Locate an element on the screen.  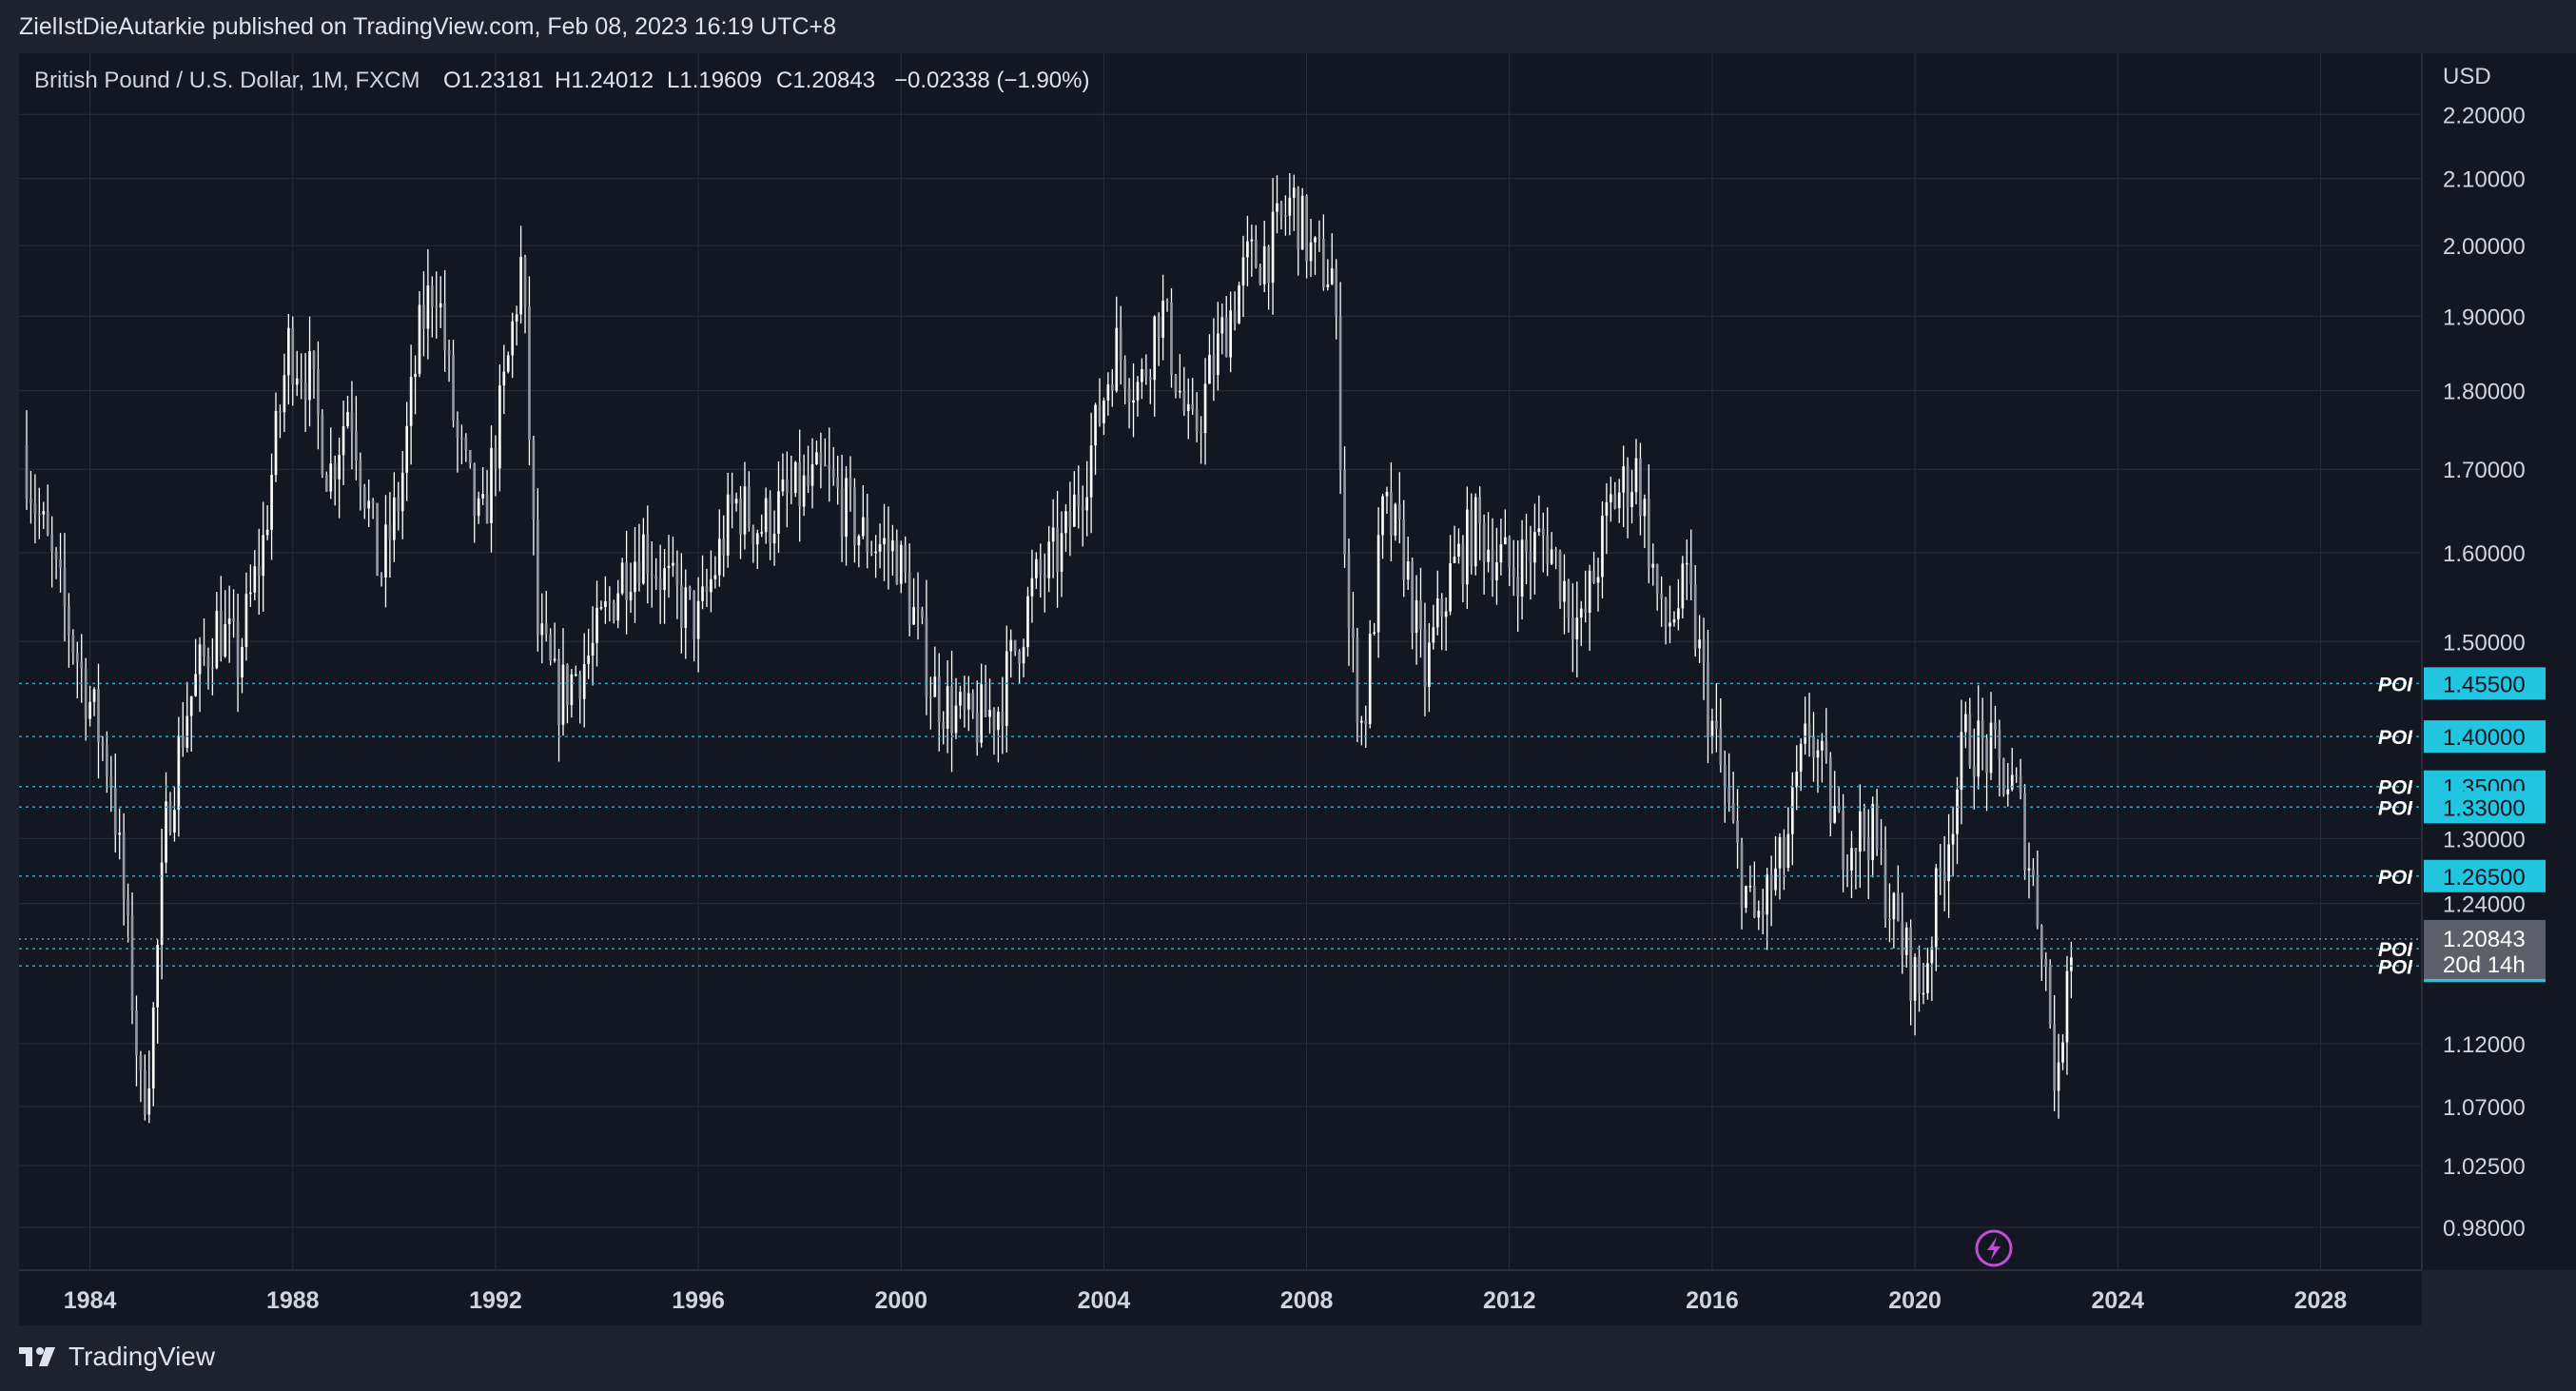
bar-countdown: 20d 14h is located at coordinates (2484, 965).